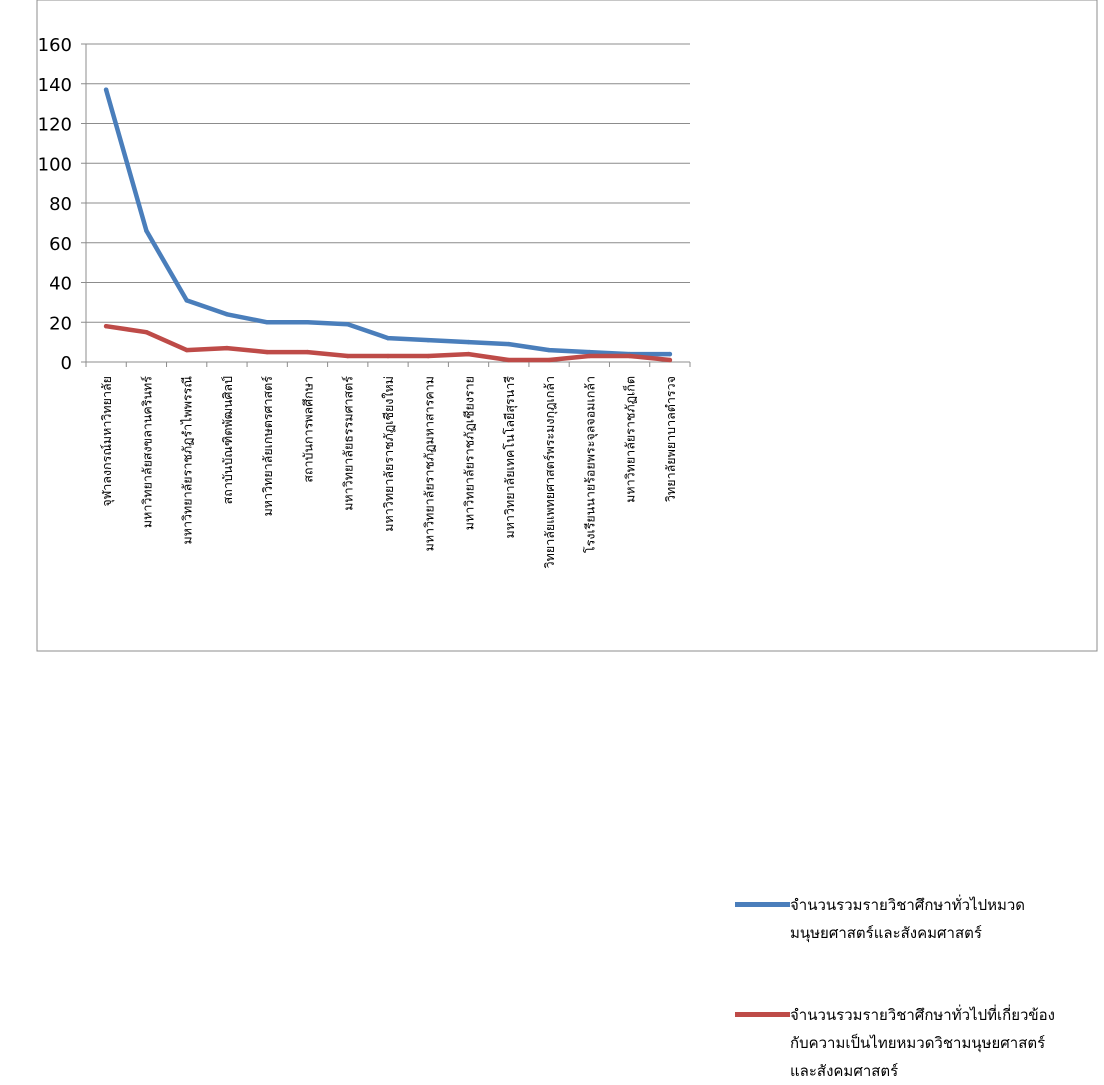  Describe the element at coordinates (267, 446) in the screenshot. I see `x-tick-label: มหาวิทยาลัยเกษตรศาสตร์` at that location.